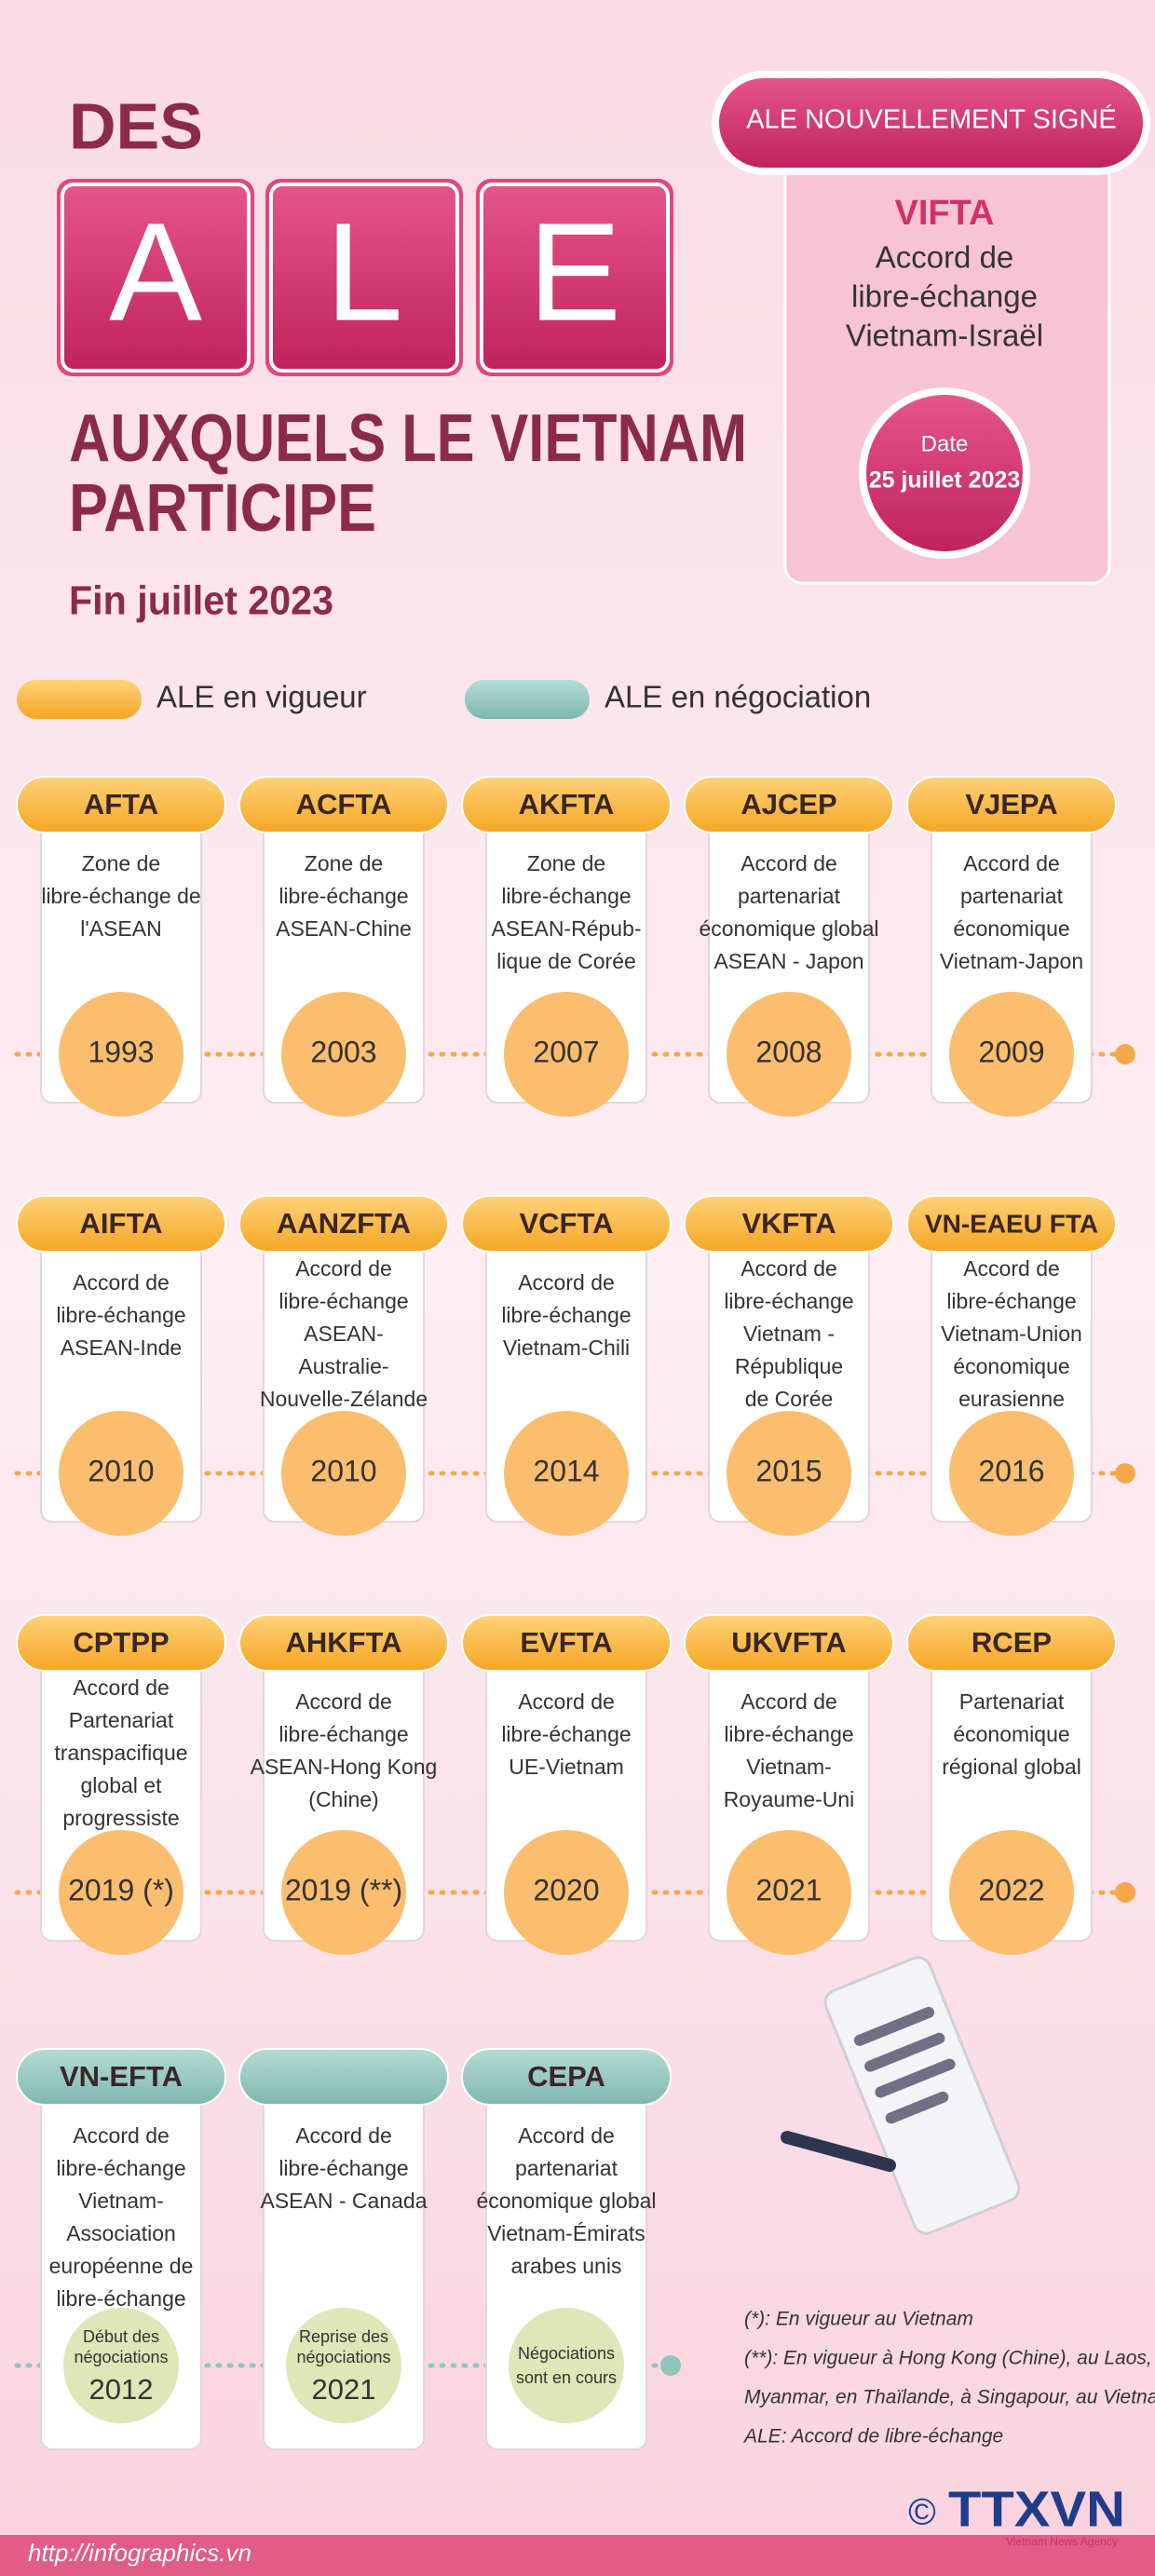 The image size is (1155, 2576). What do you see at coordinates (901, 2095) in the screenshot?
I see `illustration` at bounding box center [901, 2095].